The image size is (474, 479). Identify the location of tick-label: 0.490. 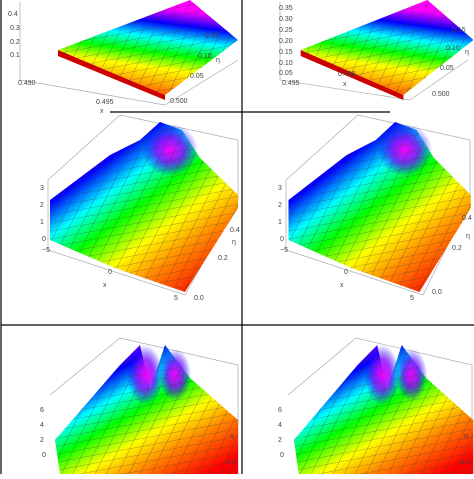
(27, 83).